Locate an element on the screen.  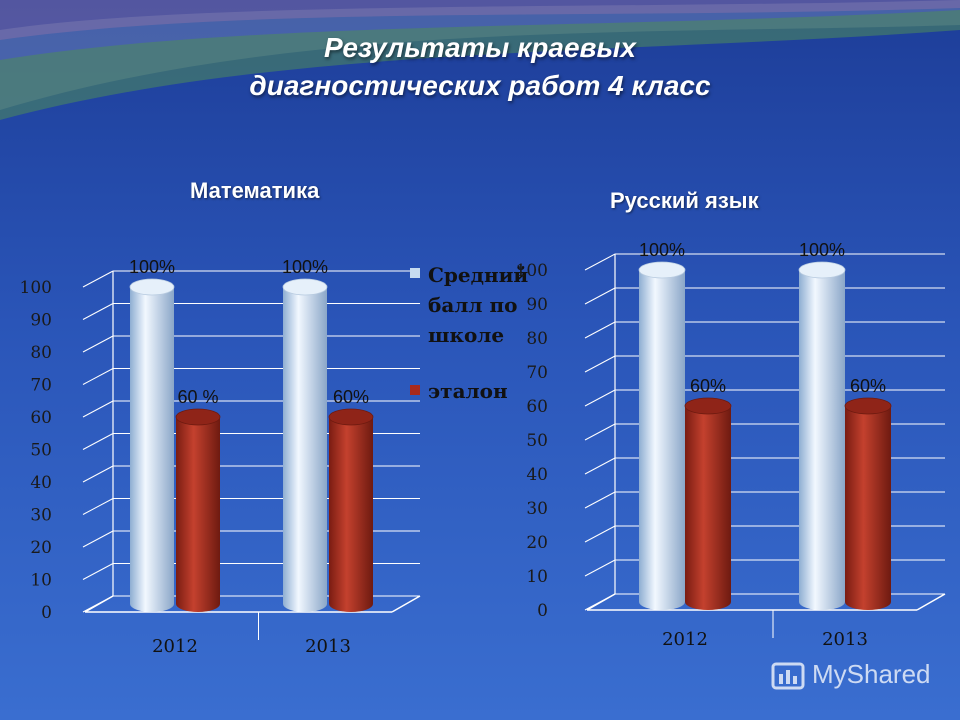
legend-label-avg: балл по is located at coordinates (472, 305).